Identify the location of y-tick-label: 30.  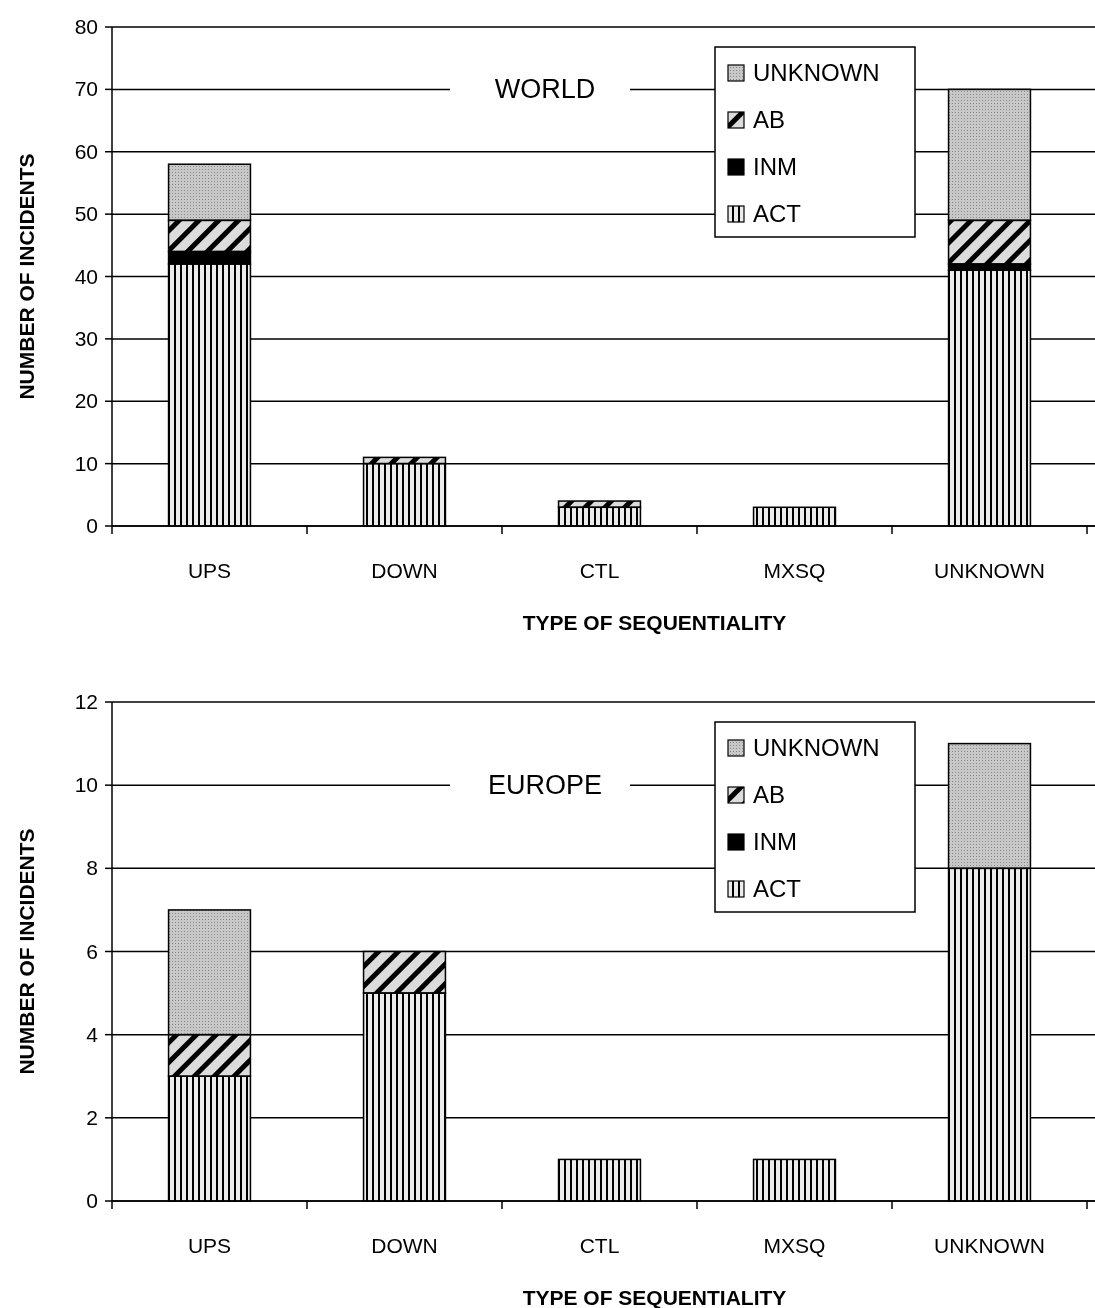
(86, 338).